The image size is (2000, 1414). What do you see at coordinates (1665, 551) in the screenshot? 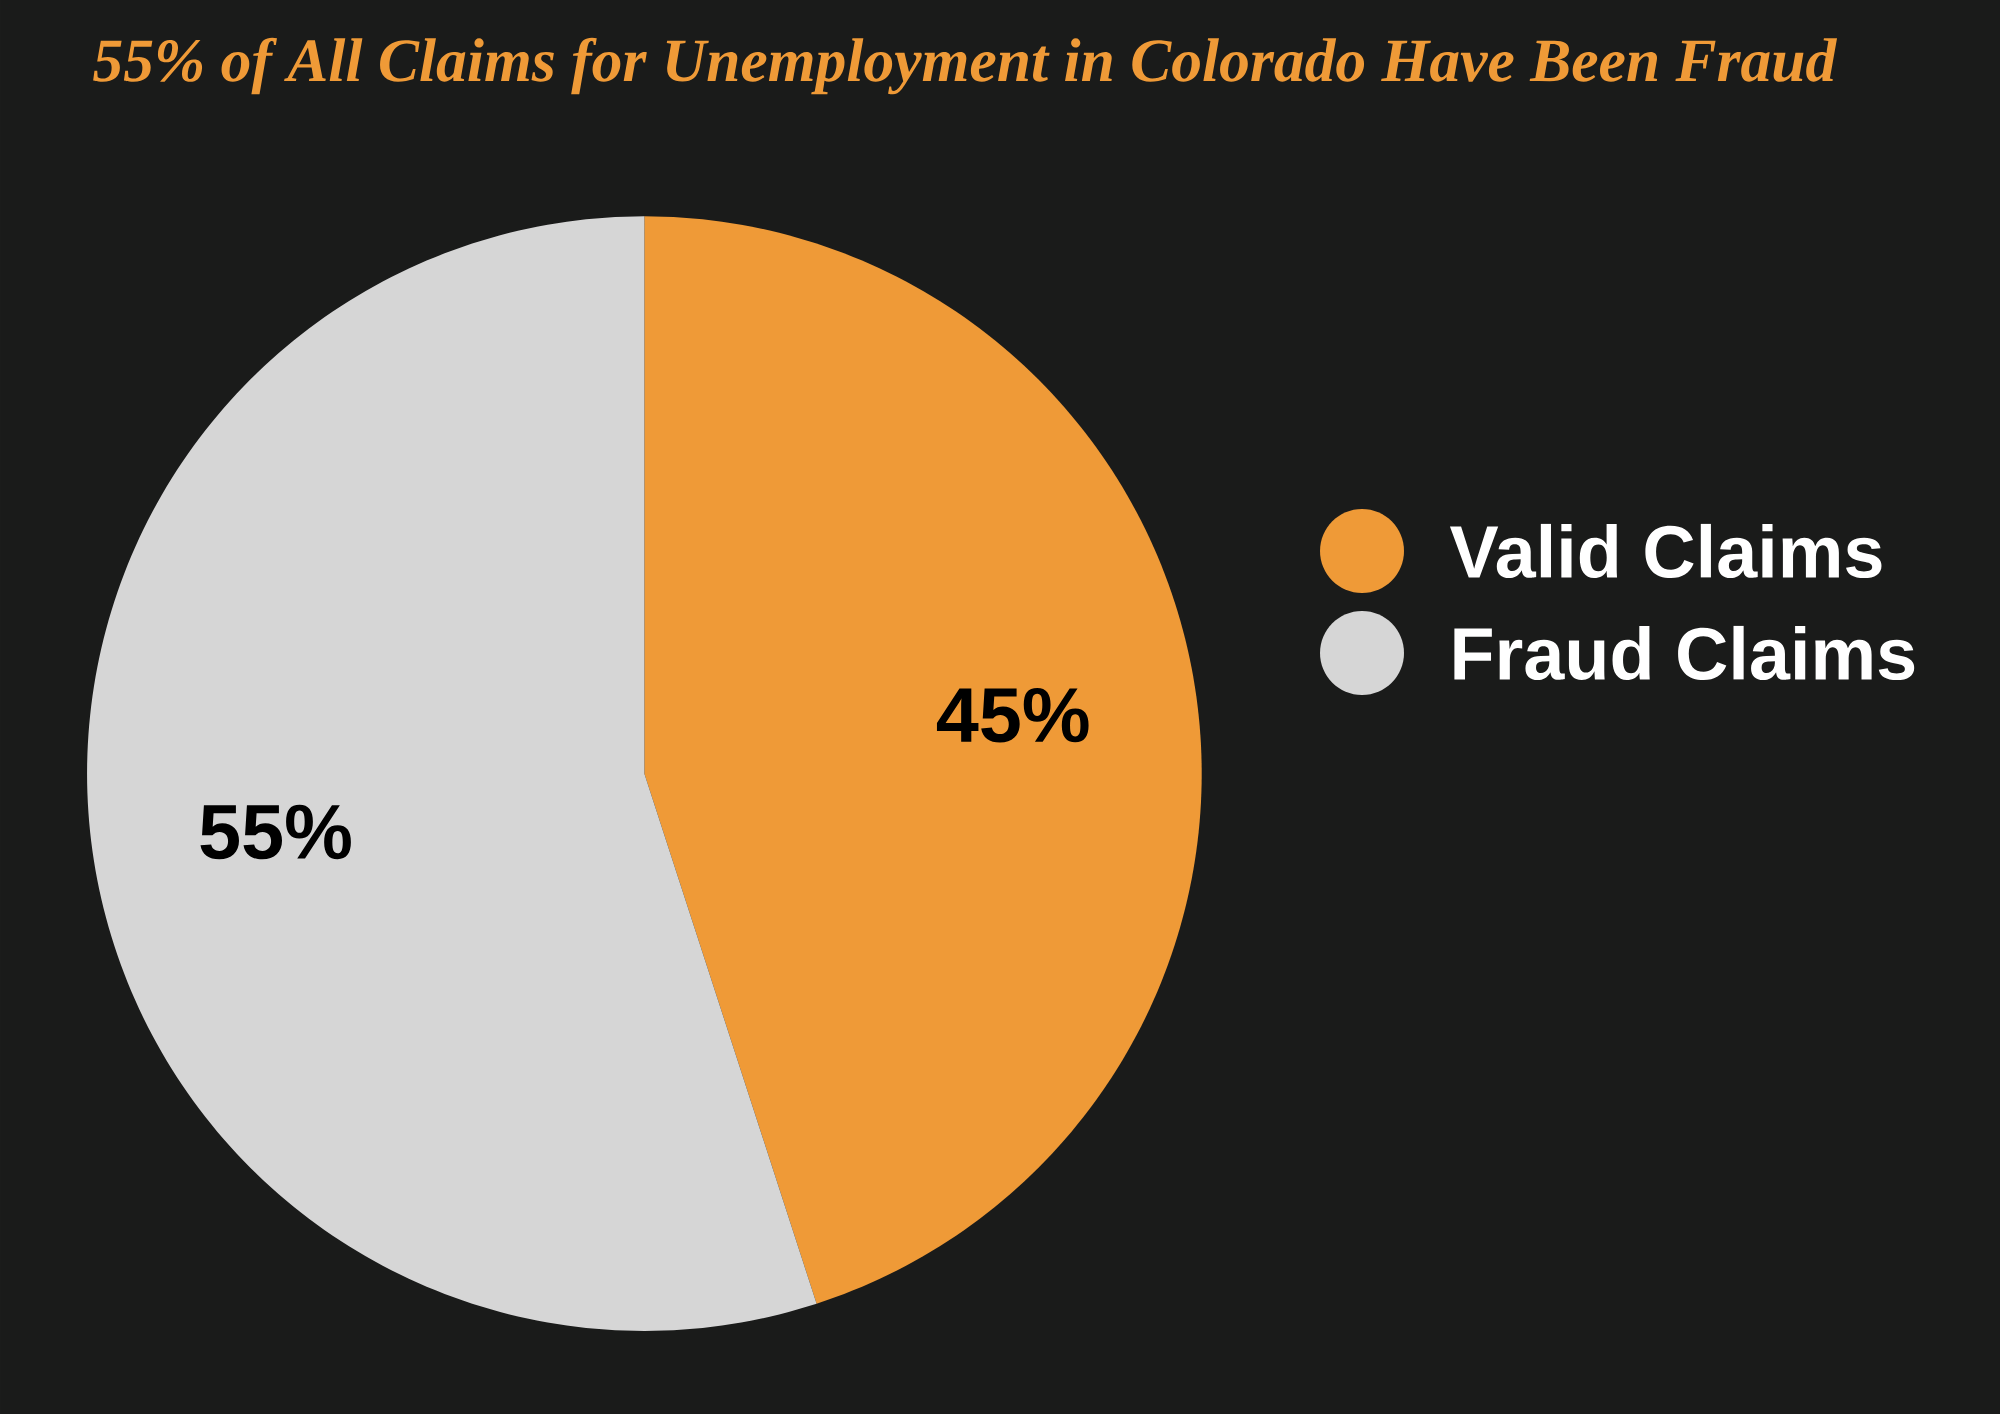
I see `legend-label: Valid Claims` at bounding box center [1665, 551].